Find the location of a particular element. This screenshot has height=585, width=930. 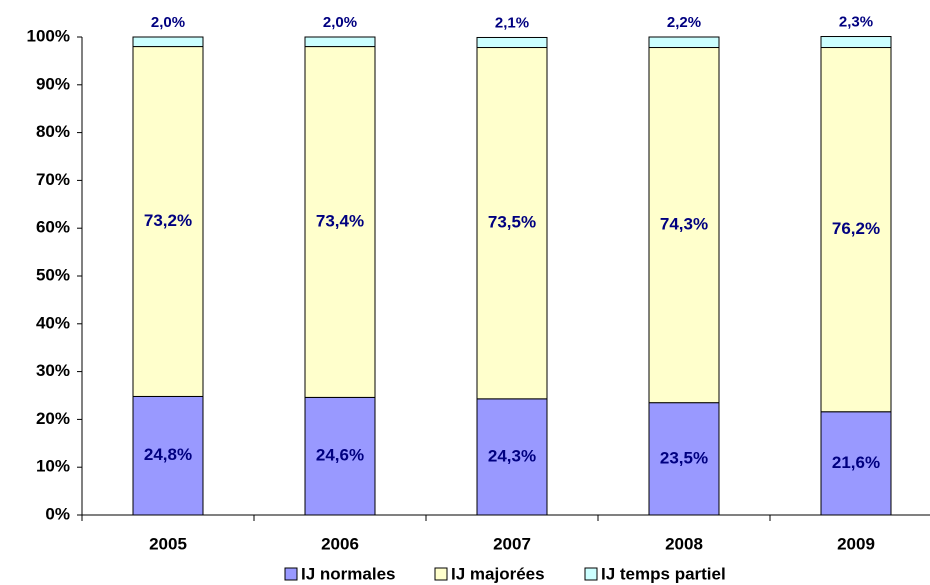

data-label: 2,1% is located at coordinates (512, 22).